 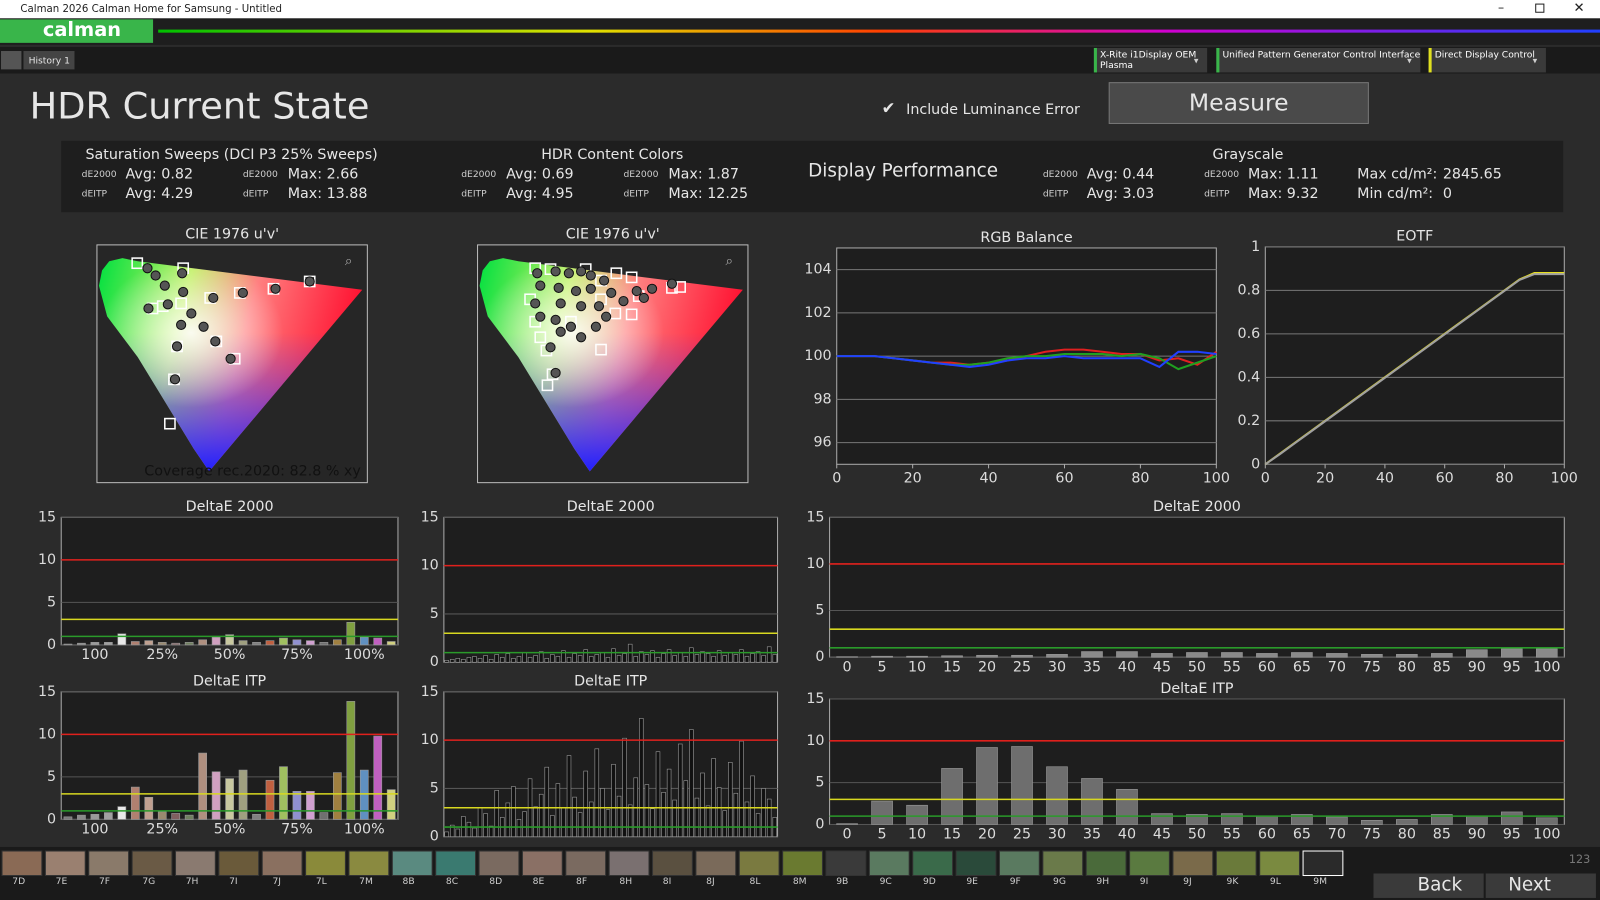 What do you see at coordinates (49, 60) in the screenshot?
I see `tab` at bounding box center [49, 60].